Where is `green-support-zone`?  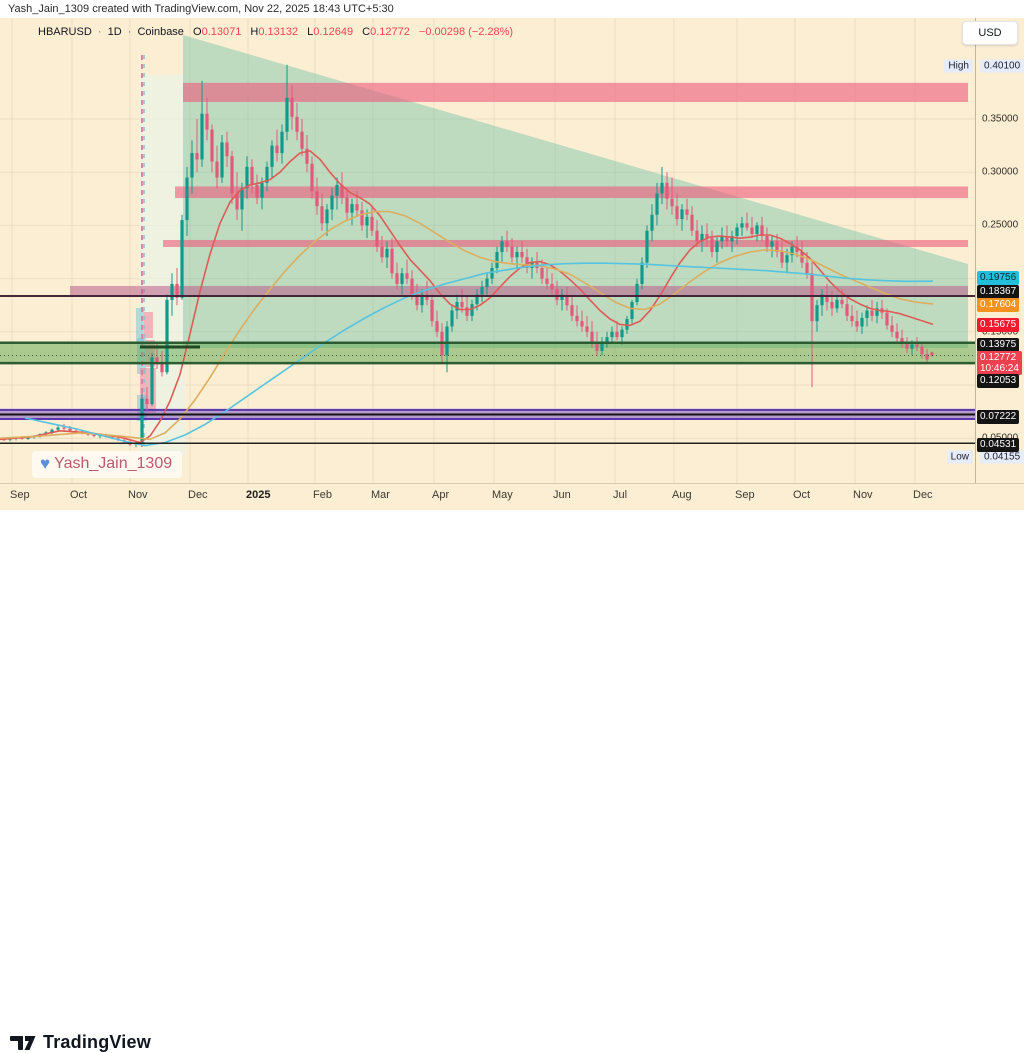 green-support-zone is located at coordinates (487, 353).